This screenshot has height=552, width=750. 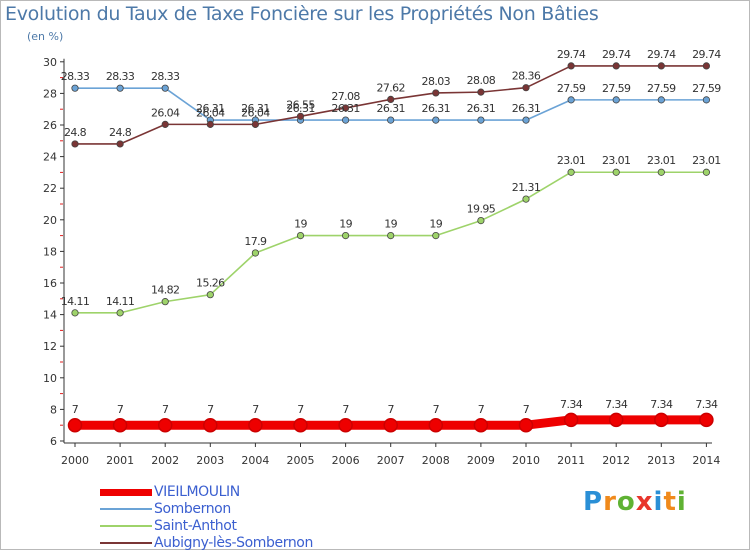 What do you see at coordinates (165, 76) in the screenshot?
I see `data-label: 28.33` at bounding box center [165, 76].